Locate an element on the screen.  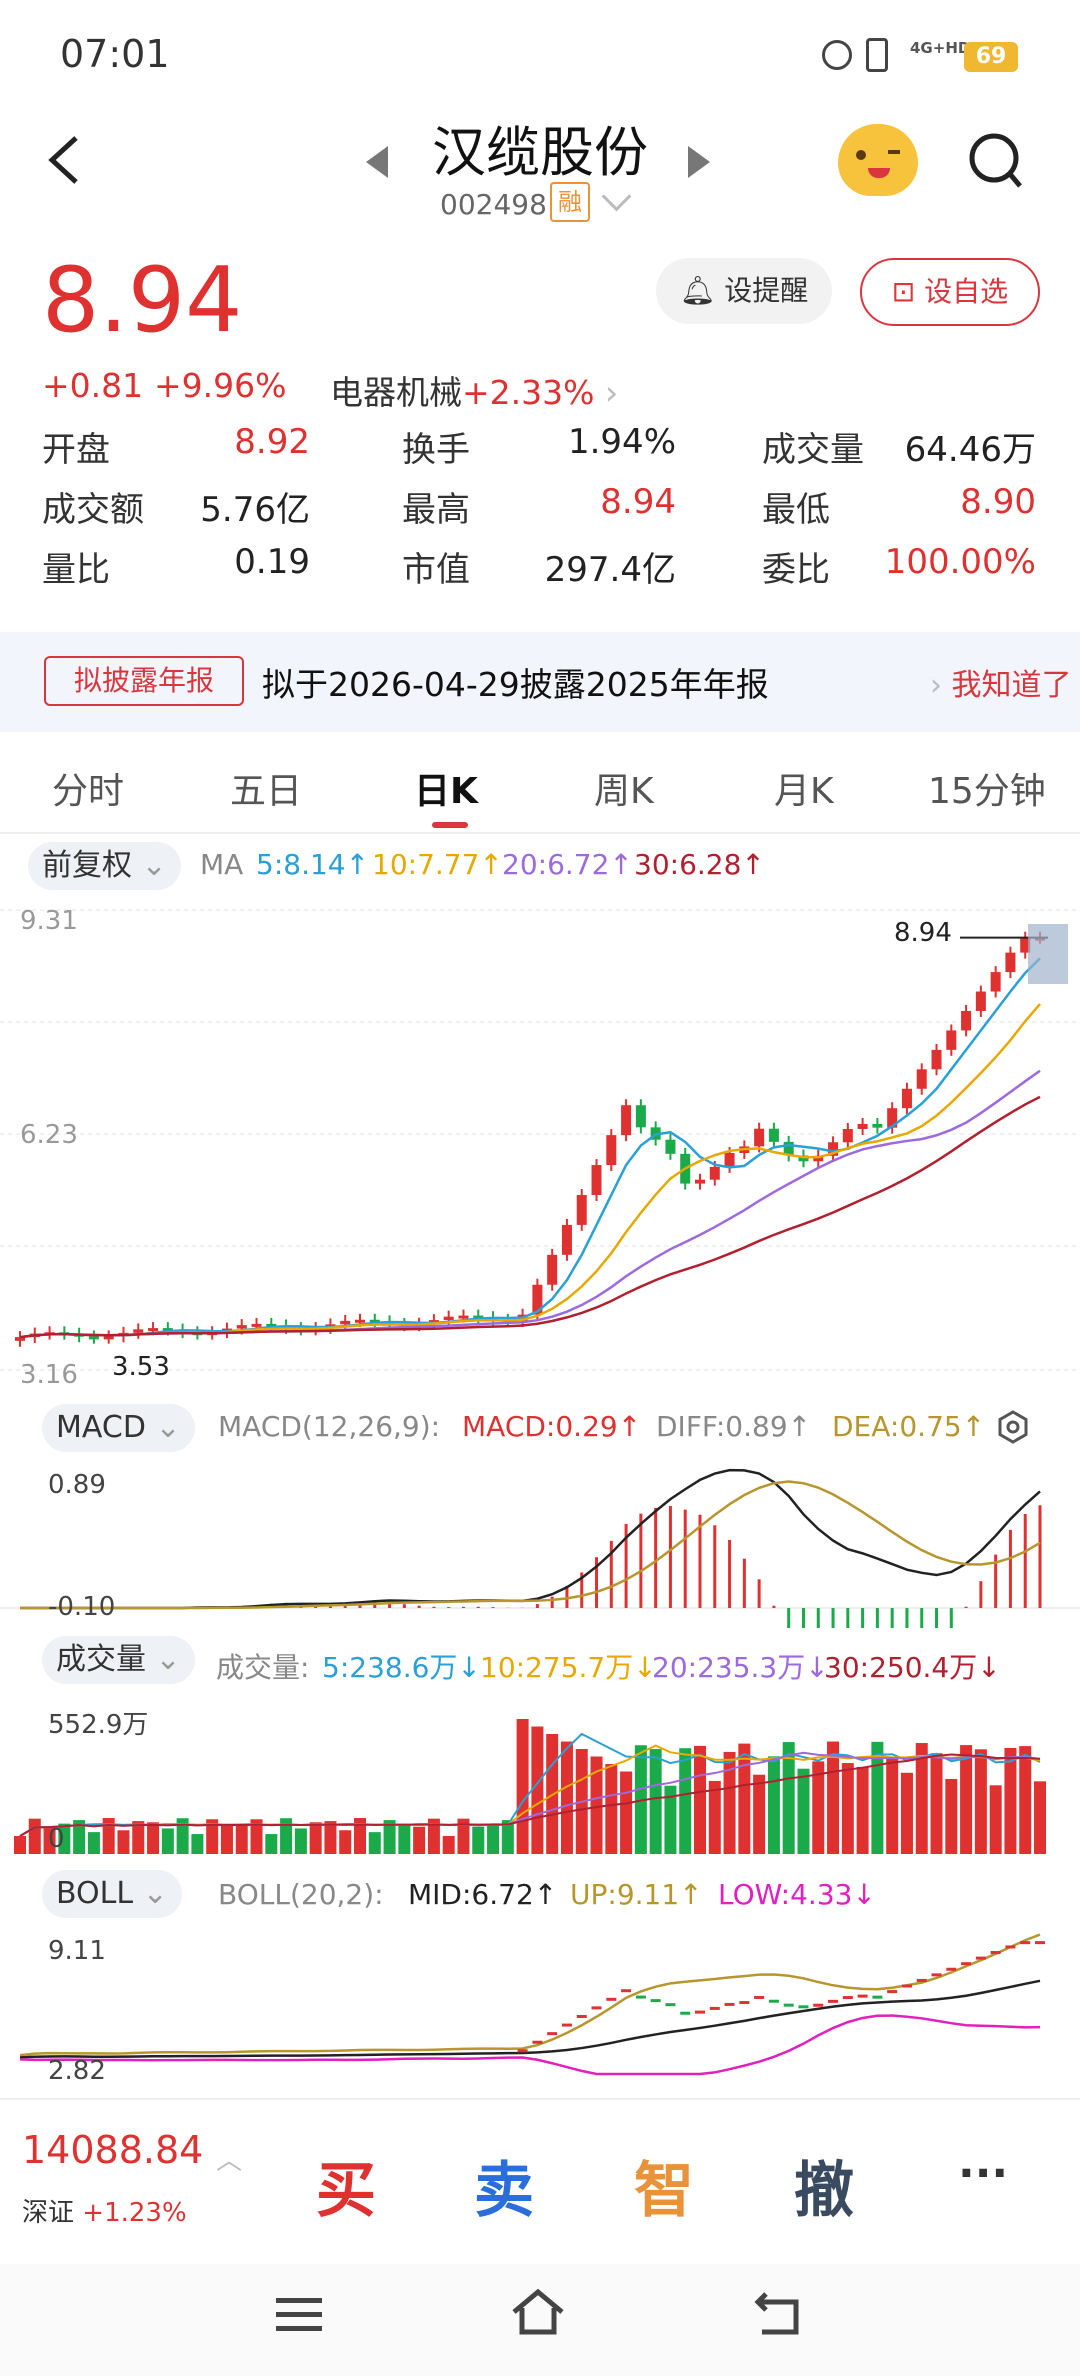
search-button is located at coordinates (996, 162).